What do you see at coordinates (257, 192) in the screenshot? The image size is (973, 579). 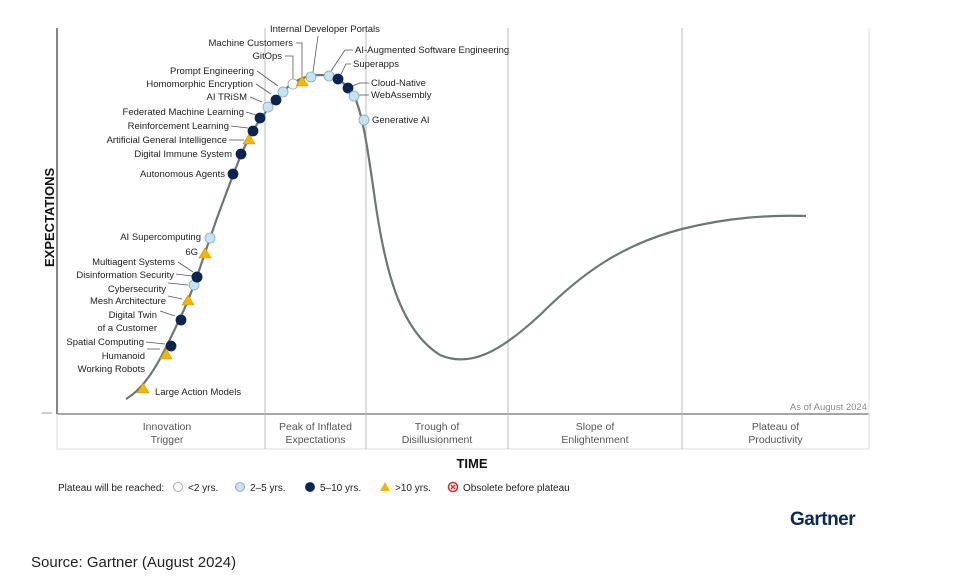 I see `leader-lines` at bounding box center [257, 192].